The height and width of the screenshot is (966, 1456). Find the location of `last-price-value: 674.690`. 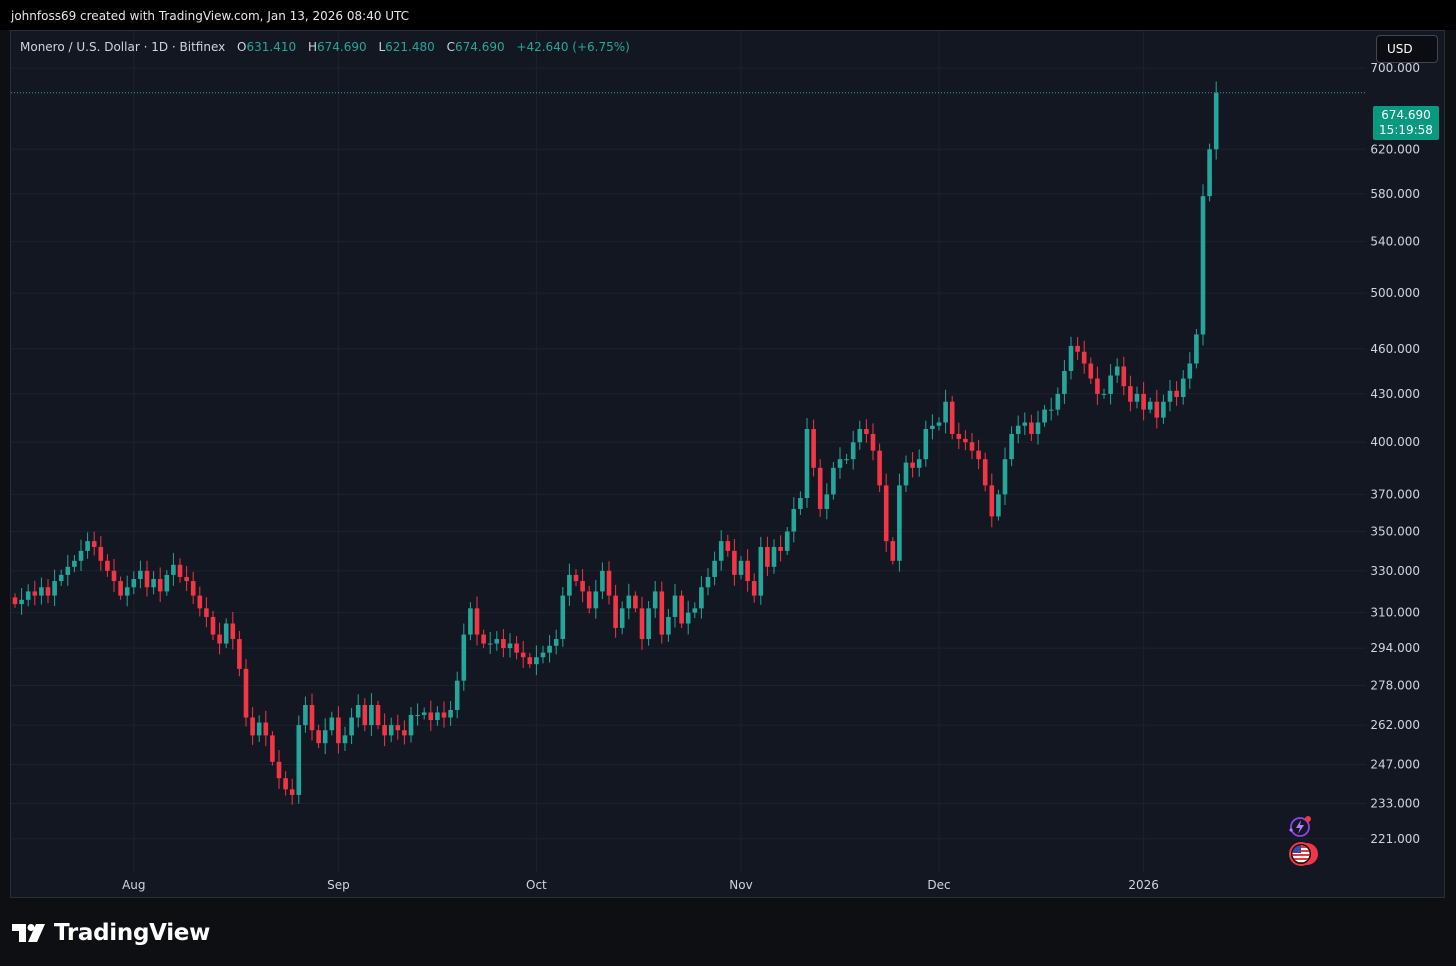

last-price-value: 674.690 is located at coordinates (1406, 115).